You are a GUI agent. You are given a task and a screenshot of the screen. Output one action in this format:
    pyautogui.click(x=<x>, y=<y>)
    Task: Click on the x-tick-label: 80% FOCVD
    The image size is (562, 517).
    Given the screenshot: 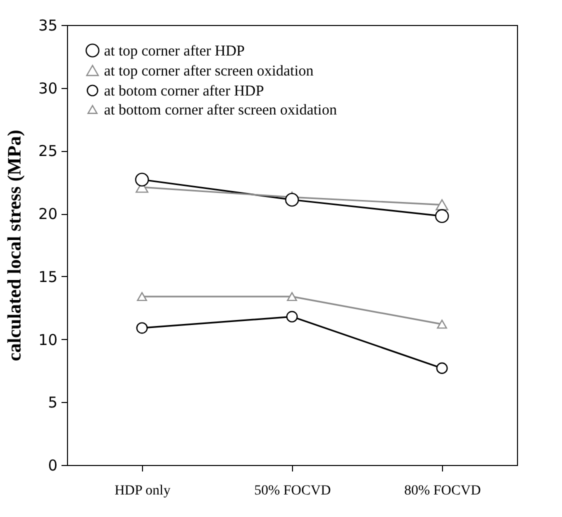 What is the action you would take?
    pyautogui.click(x=442, y=491)
    